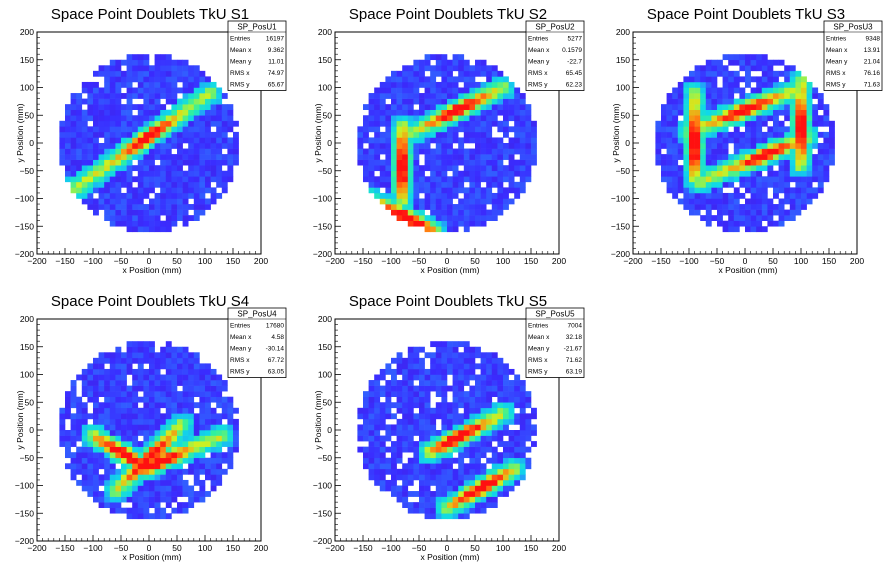  What do you see at coordinates (538, 73) in the screenshot?
I see `stats-label: RMS x` at bounding box center [538, 73].